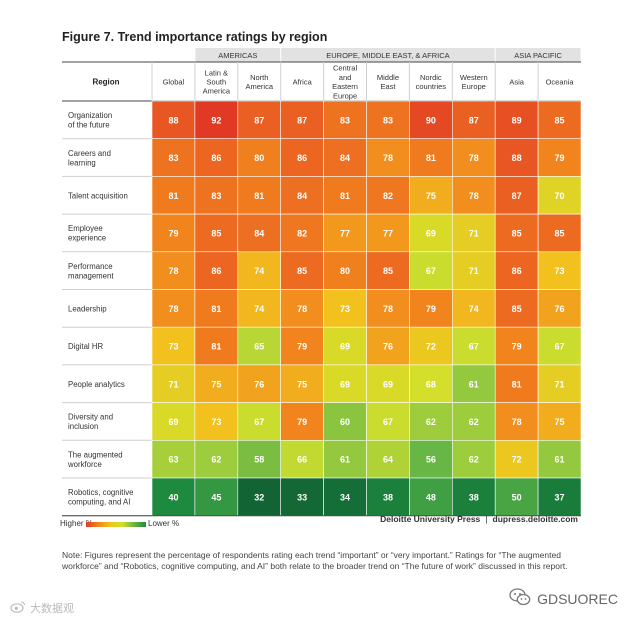 Image resolution: width=640 pixels, height=621 pixels. What do you see at coordinates (18, 608) in the screenshot?
I see `weibo-icon` at bounding box center [18, 608].